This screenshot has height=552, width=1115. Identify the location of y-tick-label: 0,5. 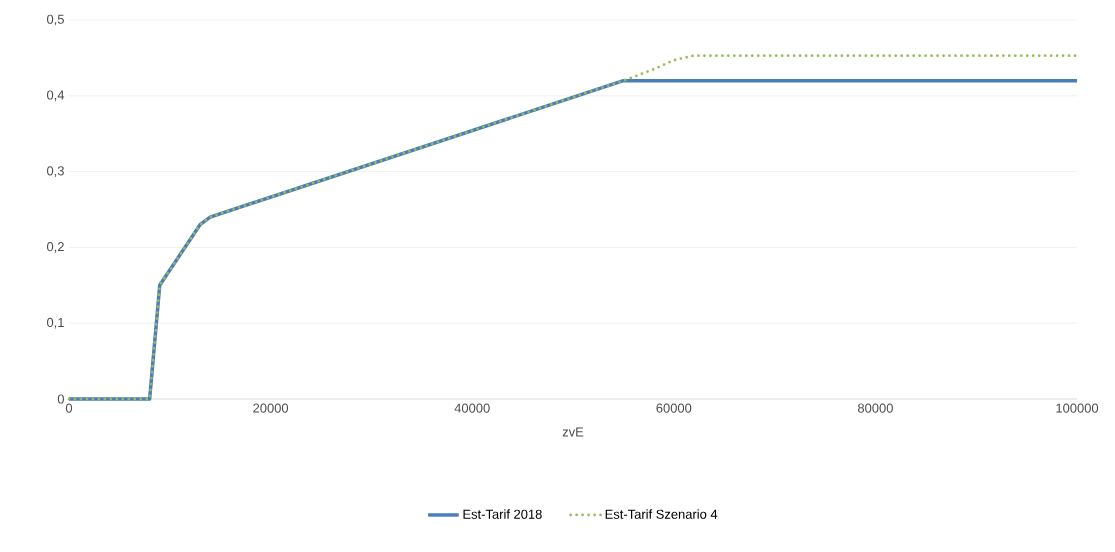
(55, 20).